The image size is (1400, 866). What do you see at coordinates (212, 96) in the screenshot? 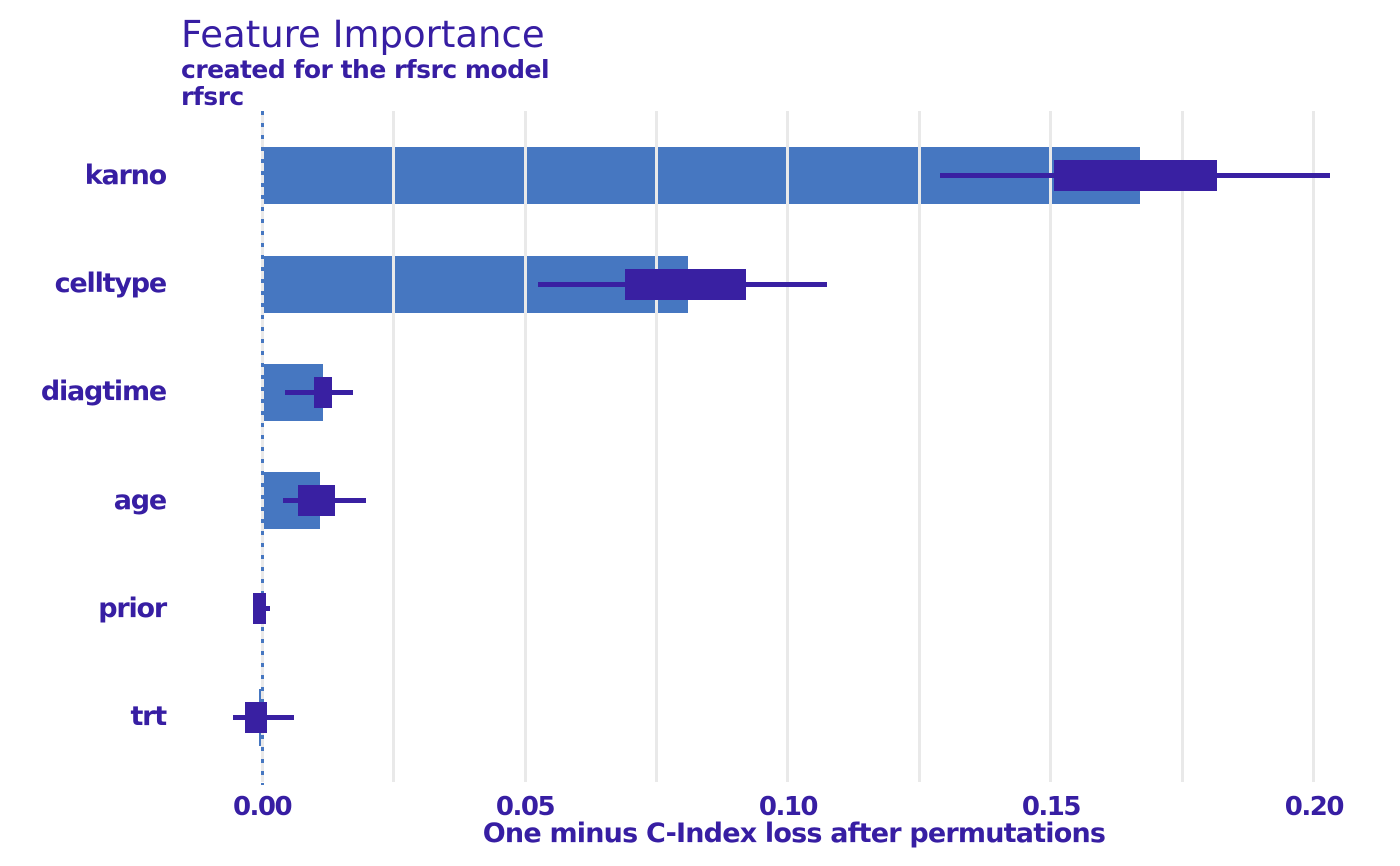
I see `facet-label: rfsrc` at bounding box center [212, 96].